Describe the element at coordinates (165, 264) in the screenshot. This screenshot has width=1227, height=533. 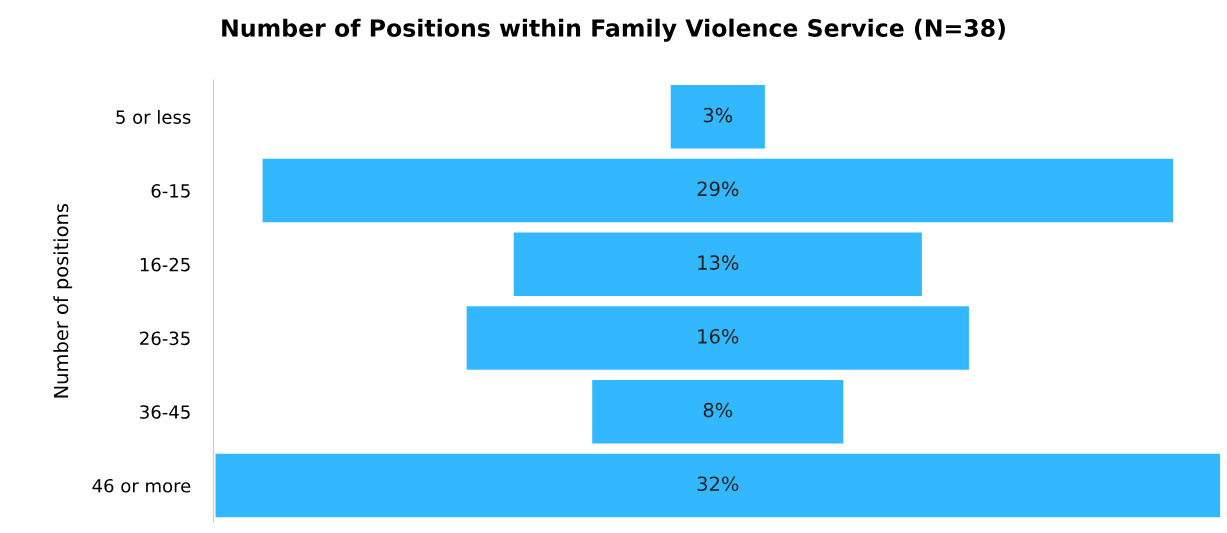
I see `category-label: 16-25` at that location.